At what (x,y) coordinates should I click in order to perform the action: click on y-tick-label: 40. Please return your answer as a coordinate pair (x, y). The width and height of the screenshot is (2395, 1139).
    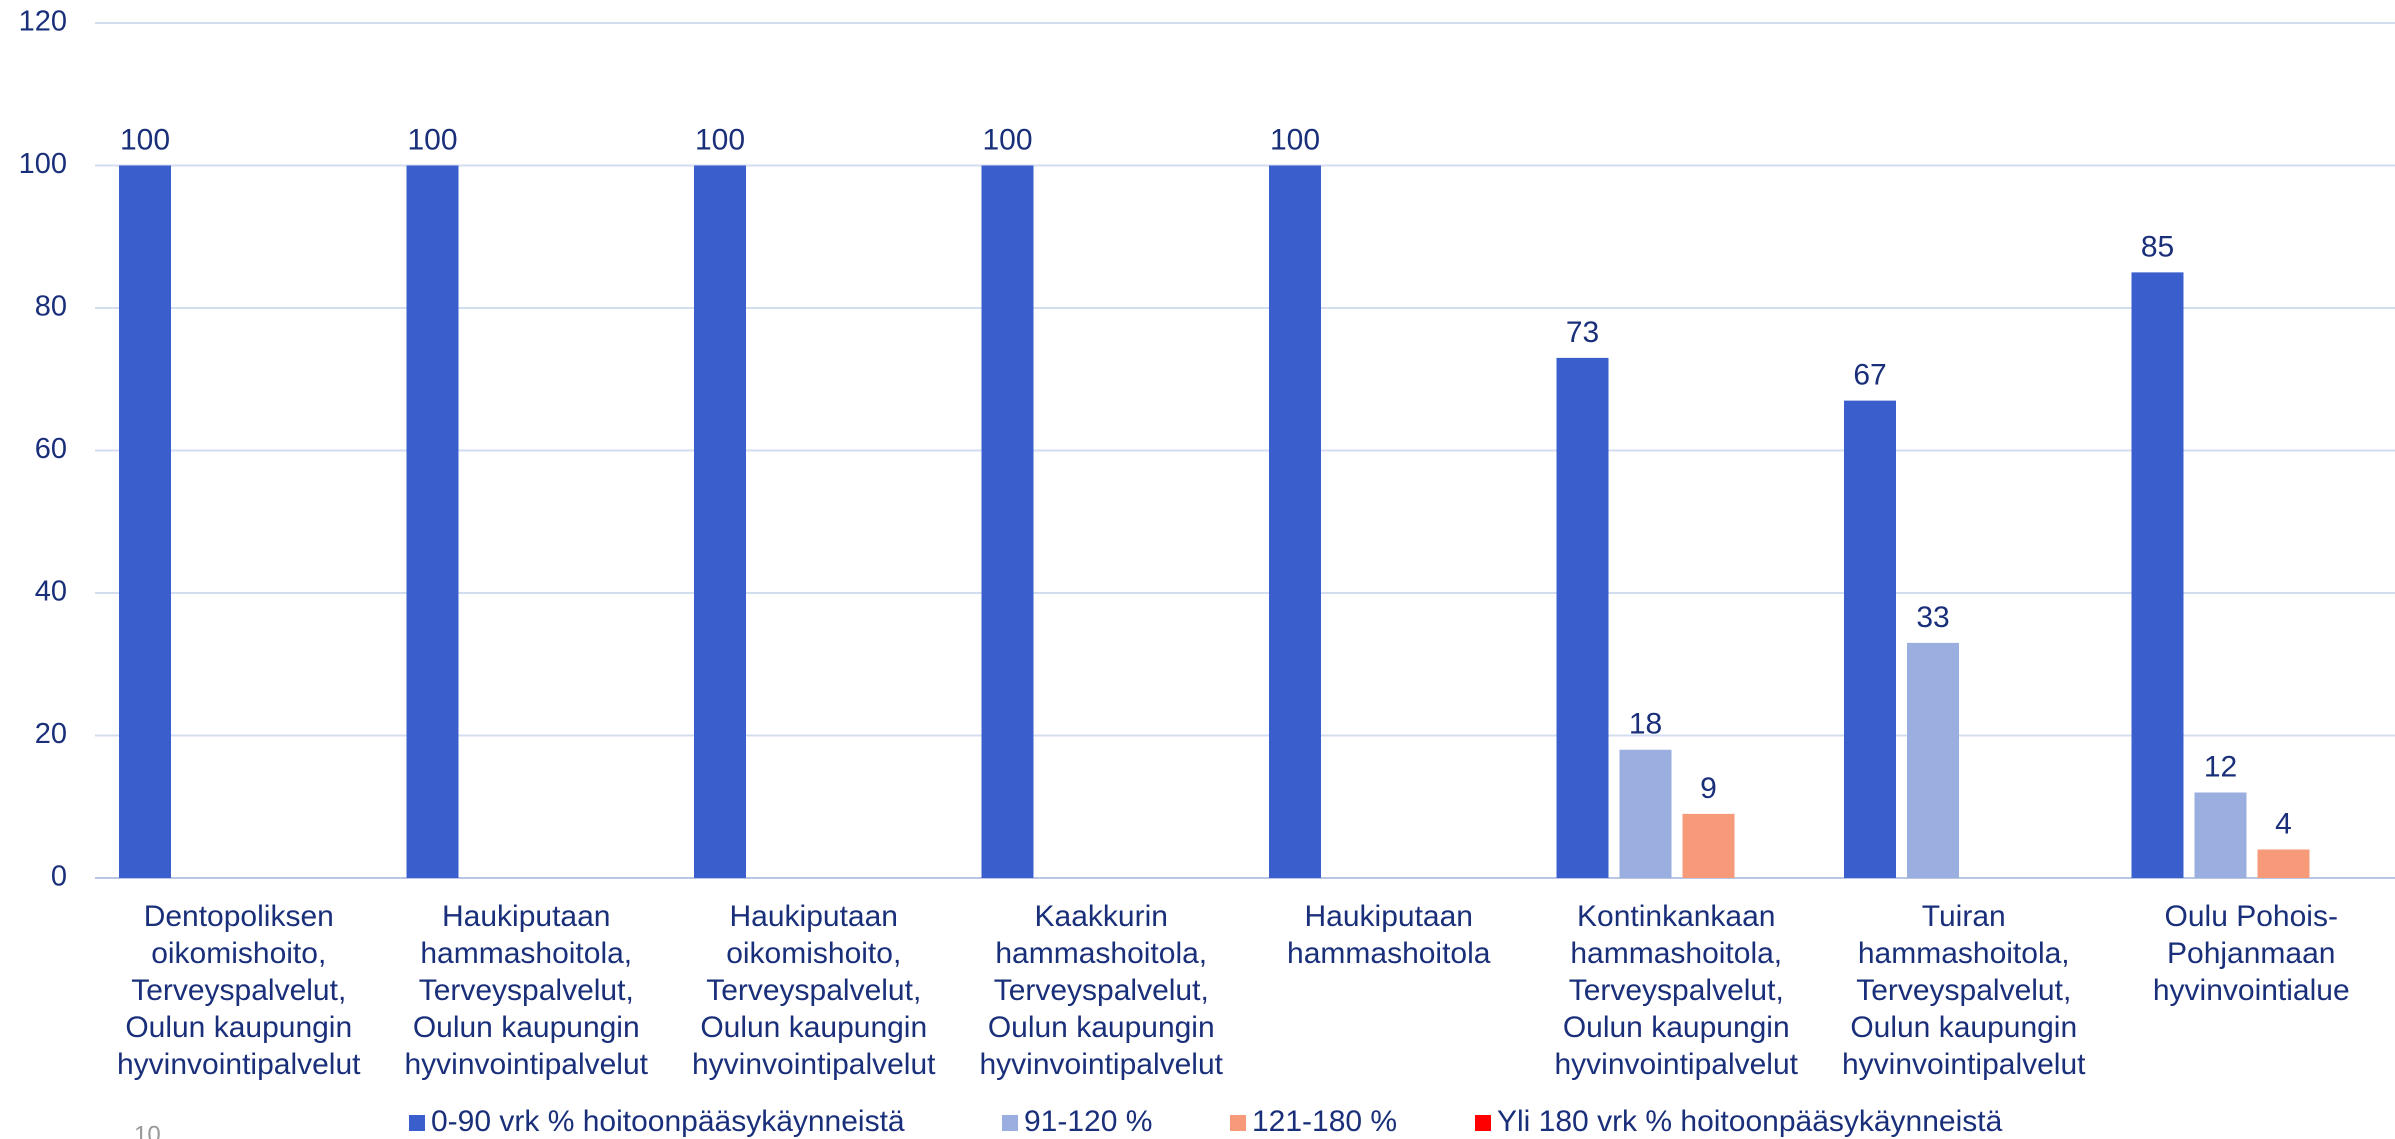
    Looking at the image, I should click on (51, 592).